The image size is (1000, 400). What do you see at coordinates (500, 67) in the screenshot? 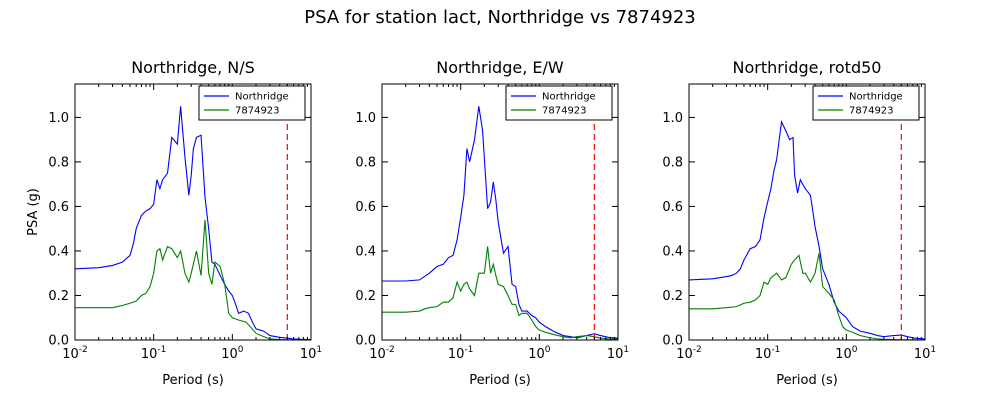
I see `subplot-title: Northridge, E/W` at bounding box center [500, 67].